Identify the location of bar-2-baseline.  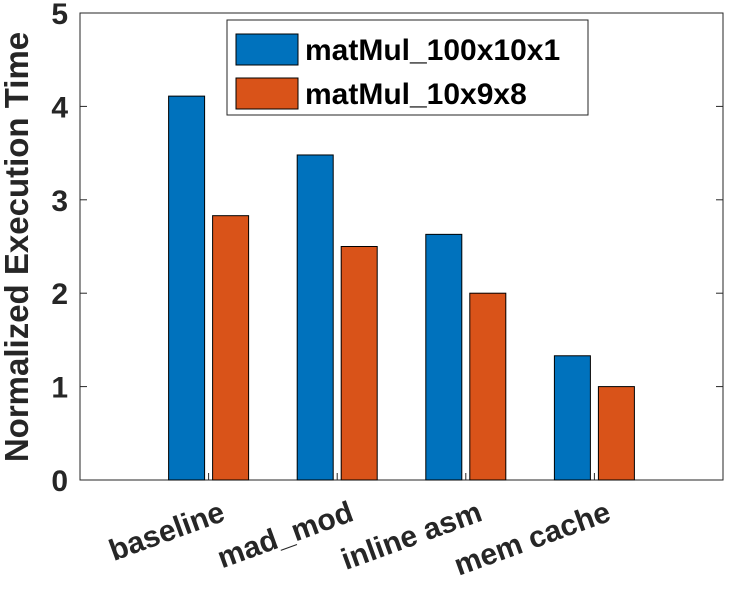
(231, 348).